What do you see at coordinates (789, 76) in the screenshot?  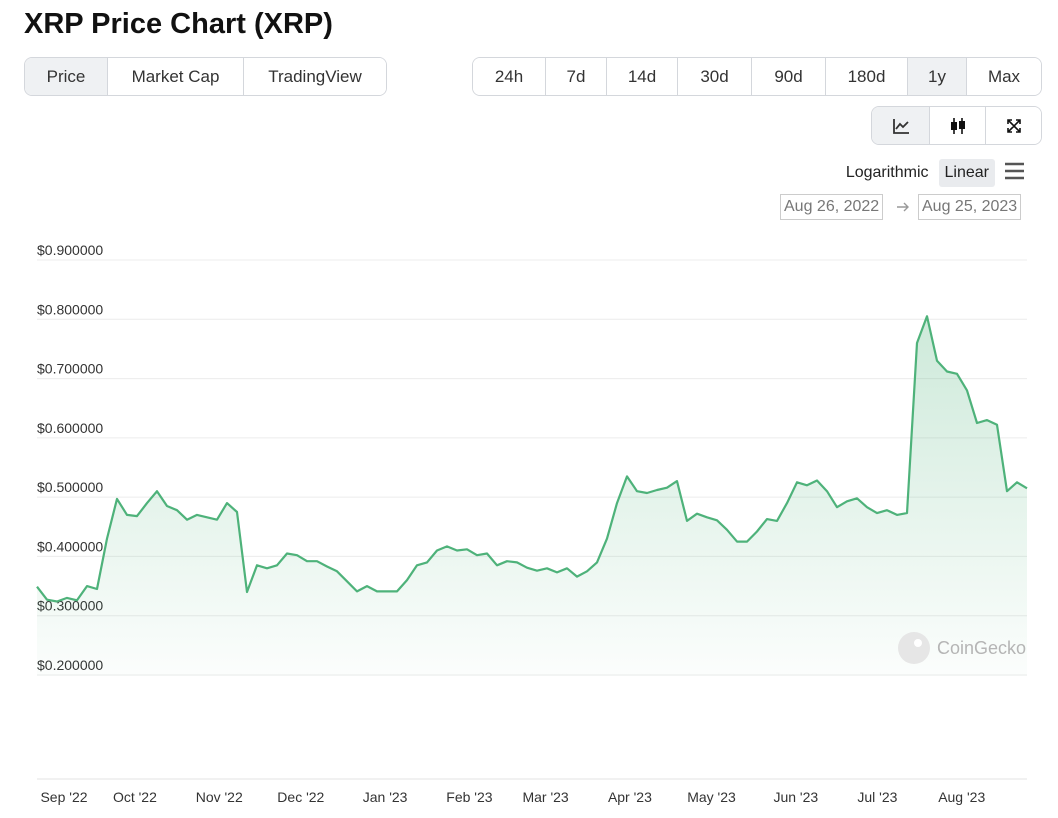 I see `tab-button: 90d` at bounding box center [789, 76].